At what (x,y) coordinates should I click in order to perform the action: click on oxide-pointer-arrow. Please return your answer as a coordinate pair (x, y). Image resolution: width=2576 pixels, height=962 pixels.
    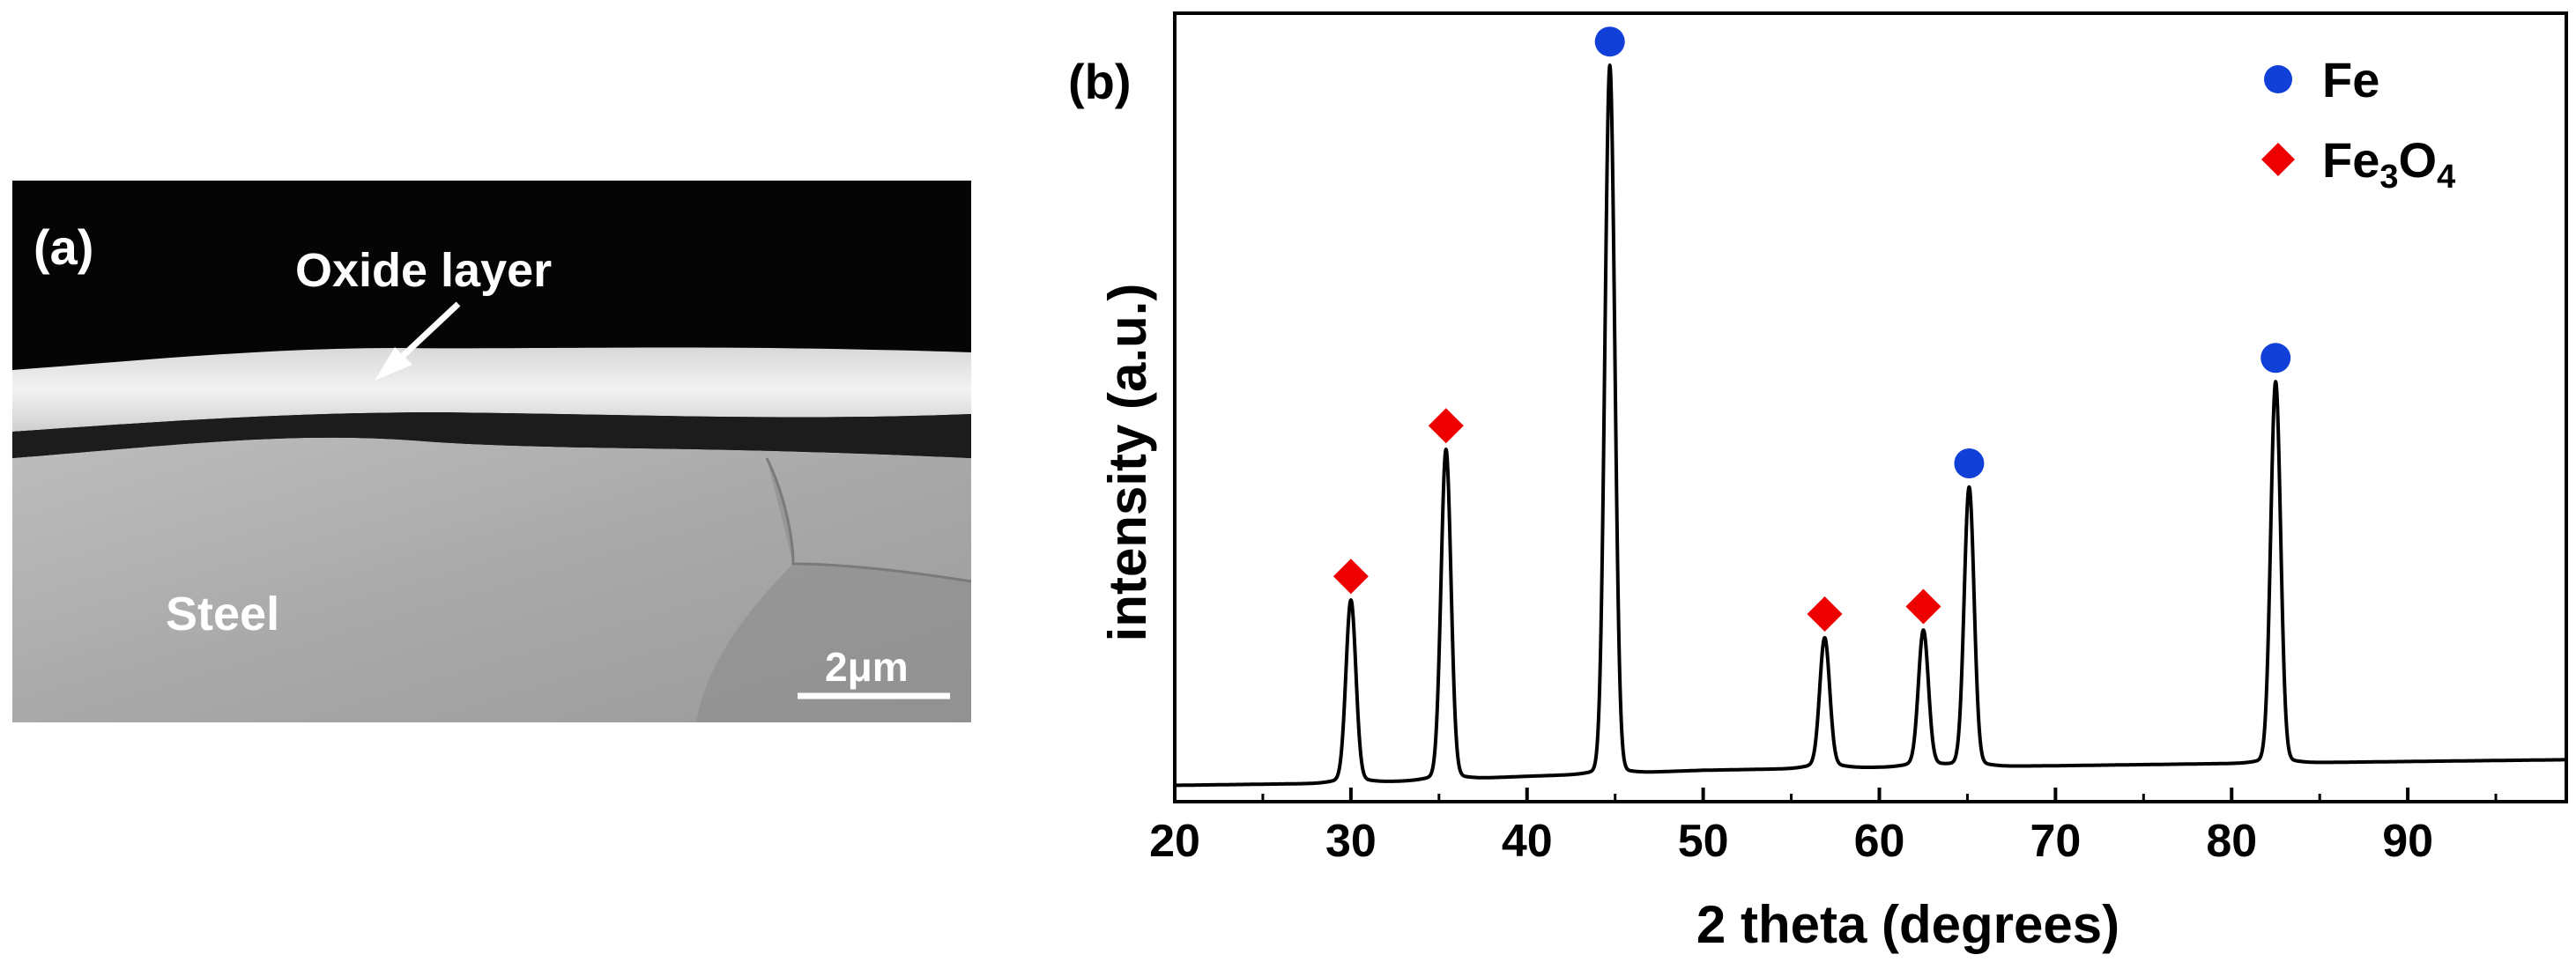
    Looking at the image, I should click on (418, 341).